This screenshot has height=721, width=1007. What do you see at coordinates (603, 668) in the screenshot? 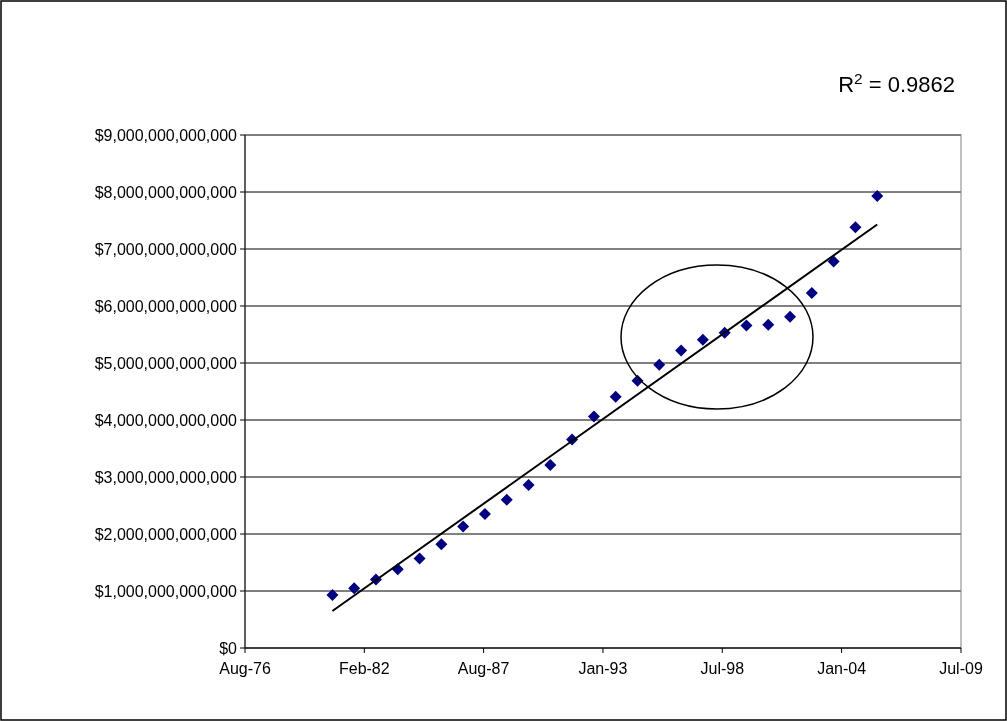
I see `x-tick-label: Jan-93` at bounding box center [603, 668].